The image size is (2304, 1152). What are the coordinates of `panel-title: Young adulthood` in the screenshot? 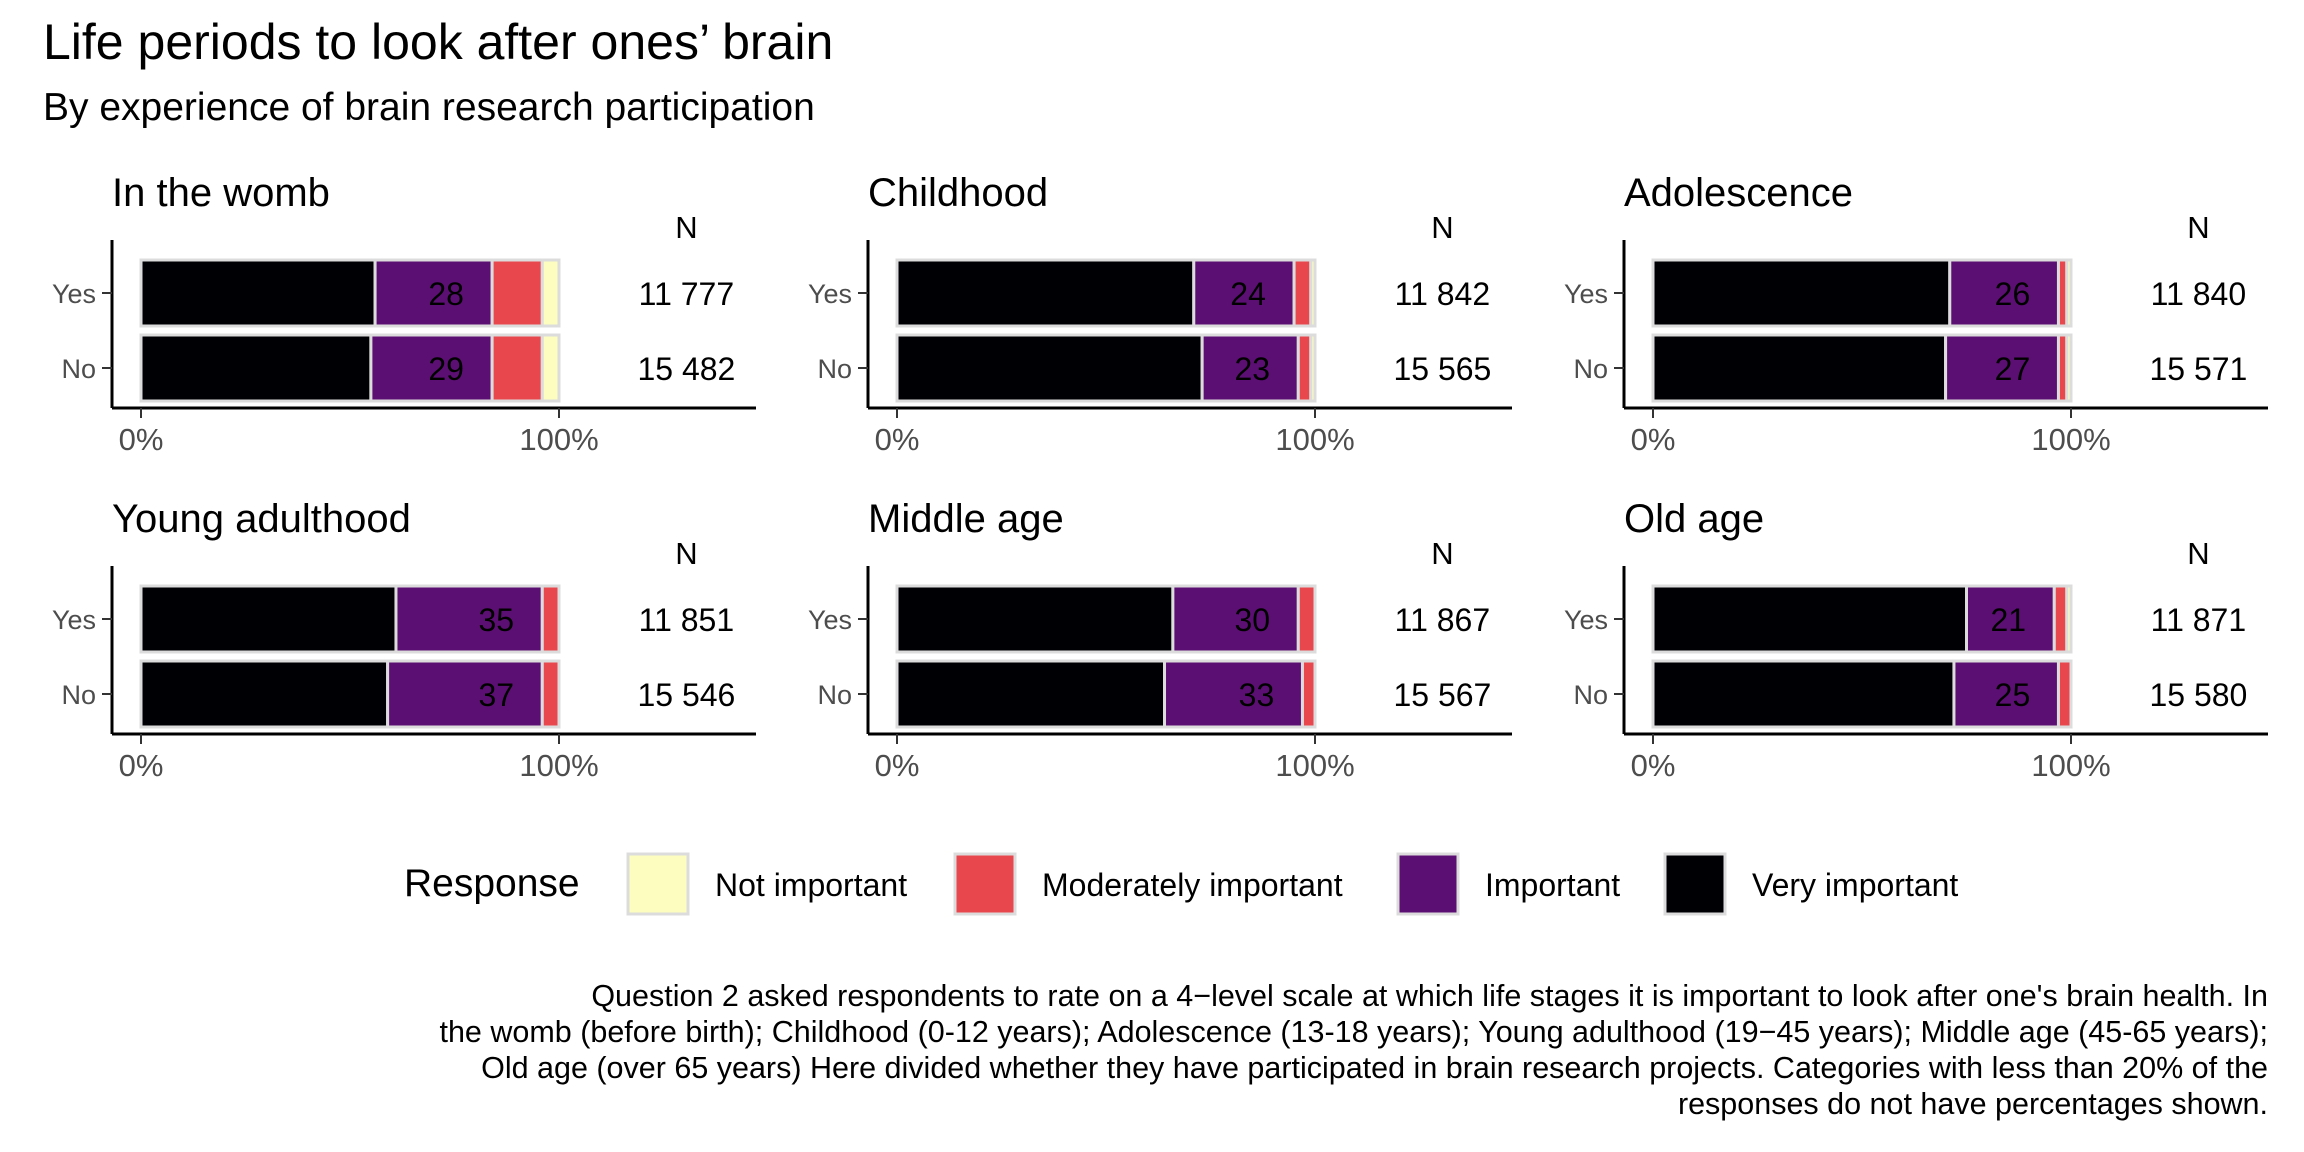 It's located at (261, 519).